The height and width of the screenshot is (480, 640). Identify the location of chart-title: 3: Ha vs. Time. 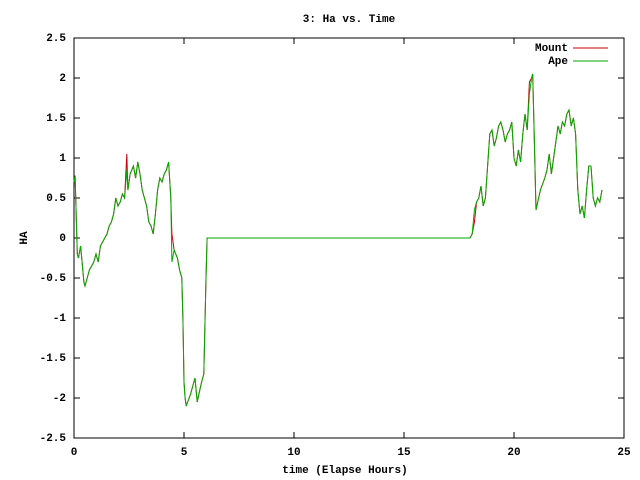
(349, 20).